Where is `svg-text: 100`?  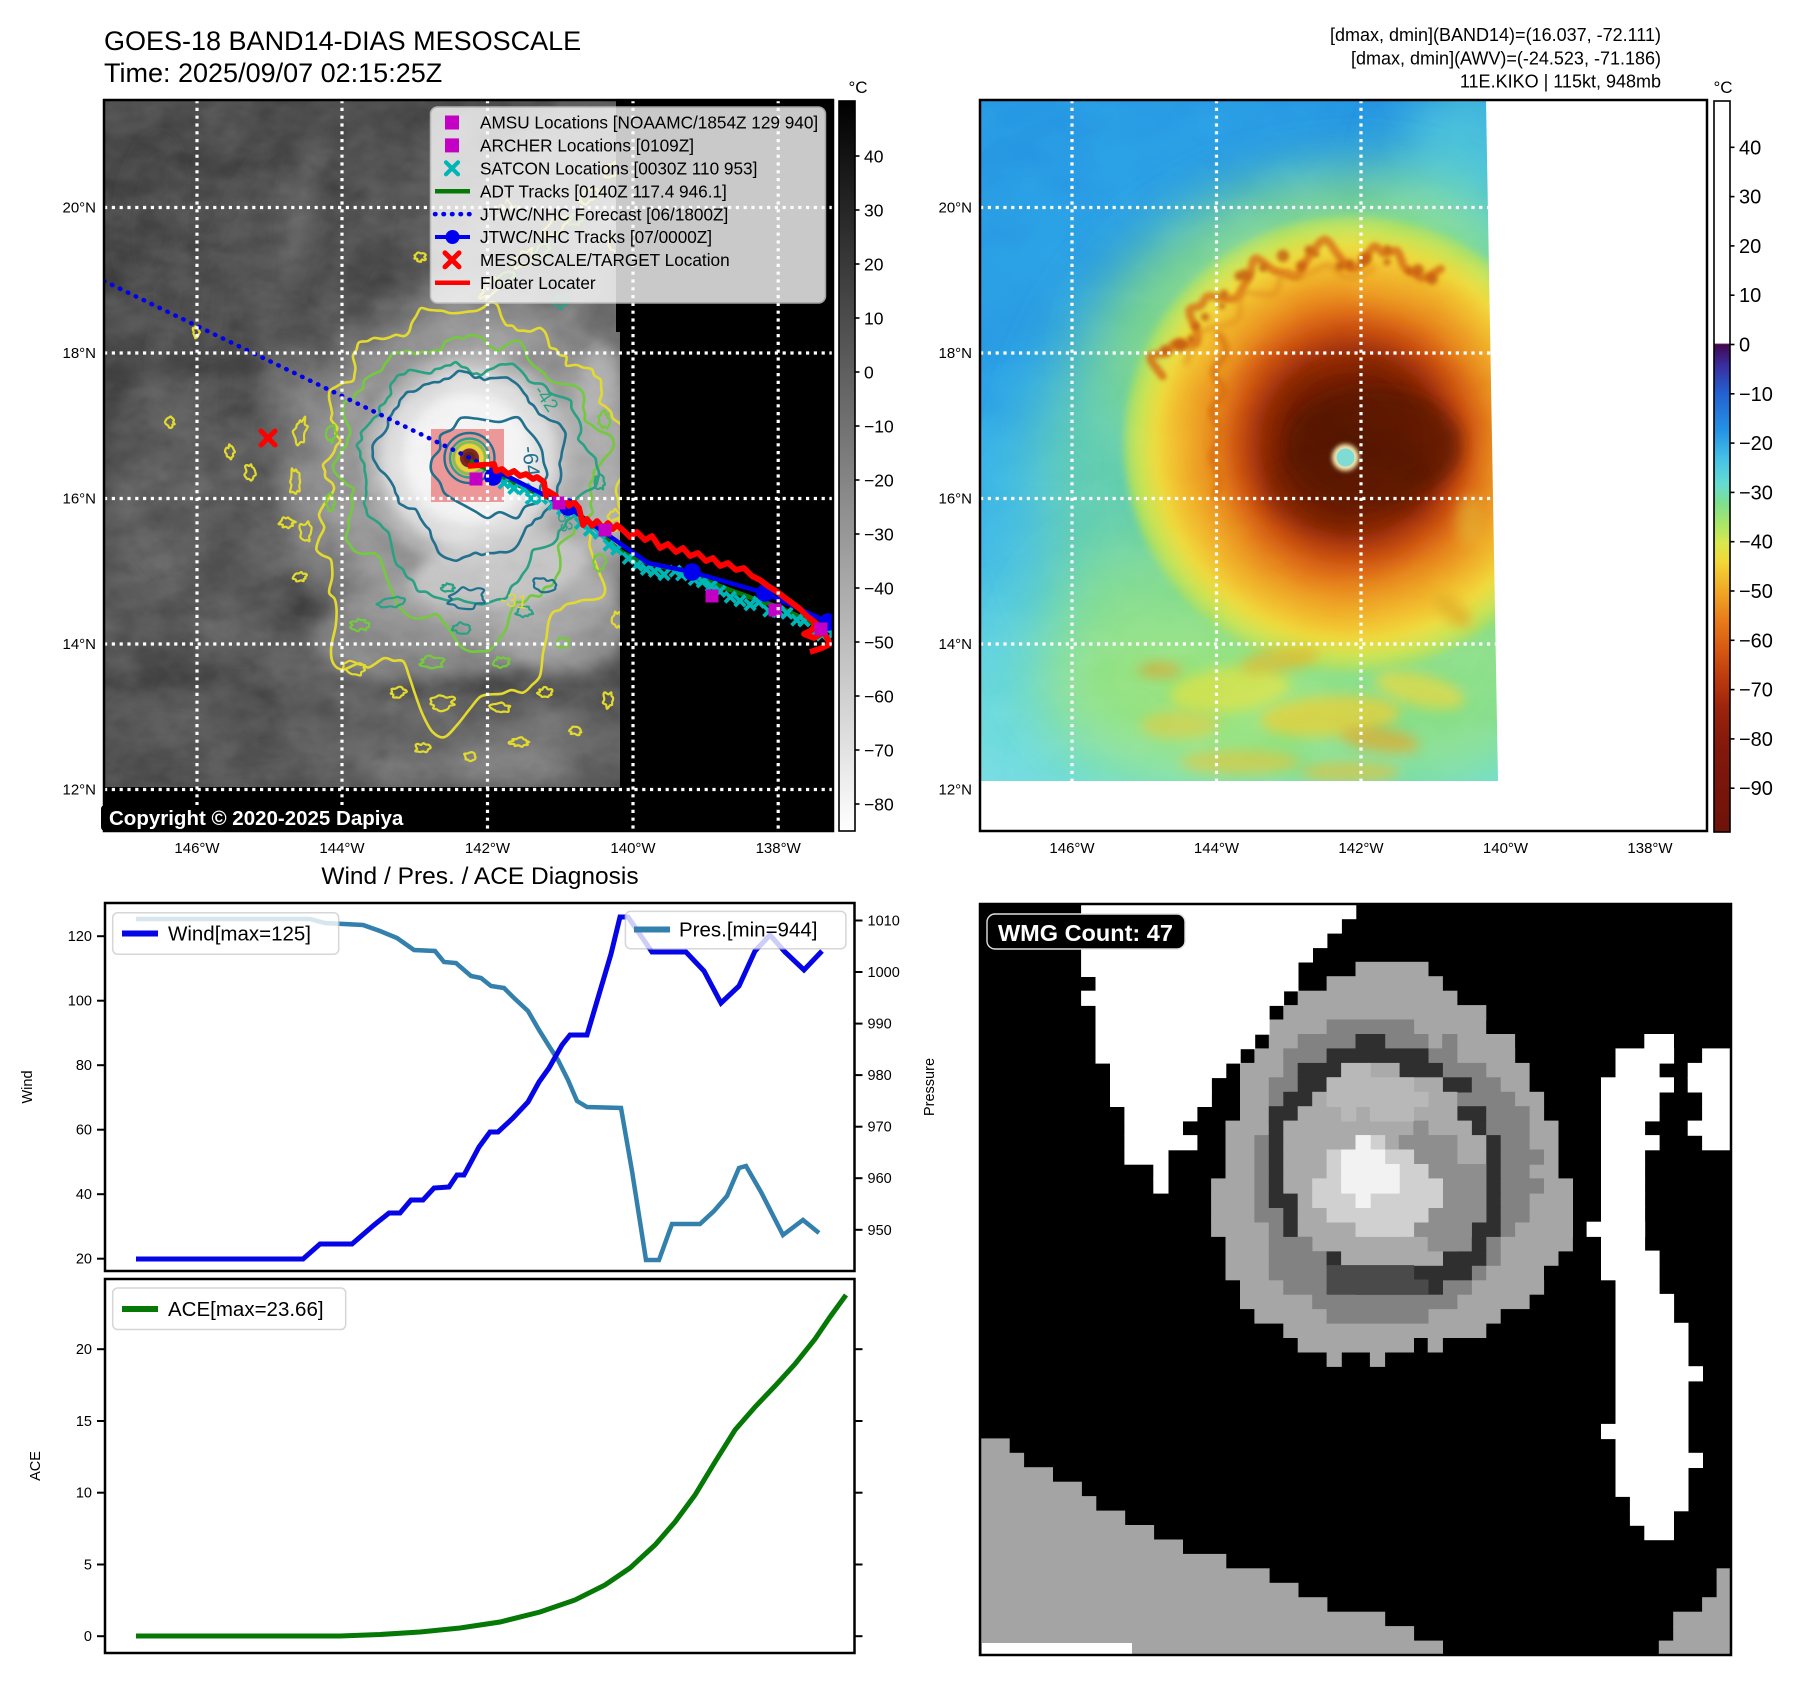
svg-text: 100 is located at coordinates (80, 1002).